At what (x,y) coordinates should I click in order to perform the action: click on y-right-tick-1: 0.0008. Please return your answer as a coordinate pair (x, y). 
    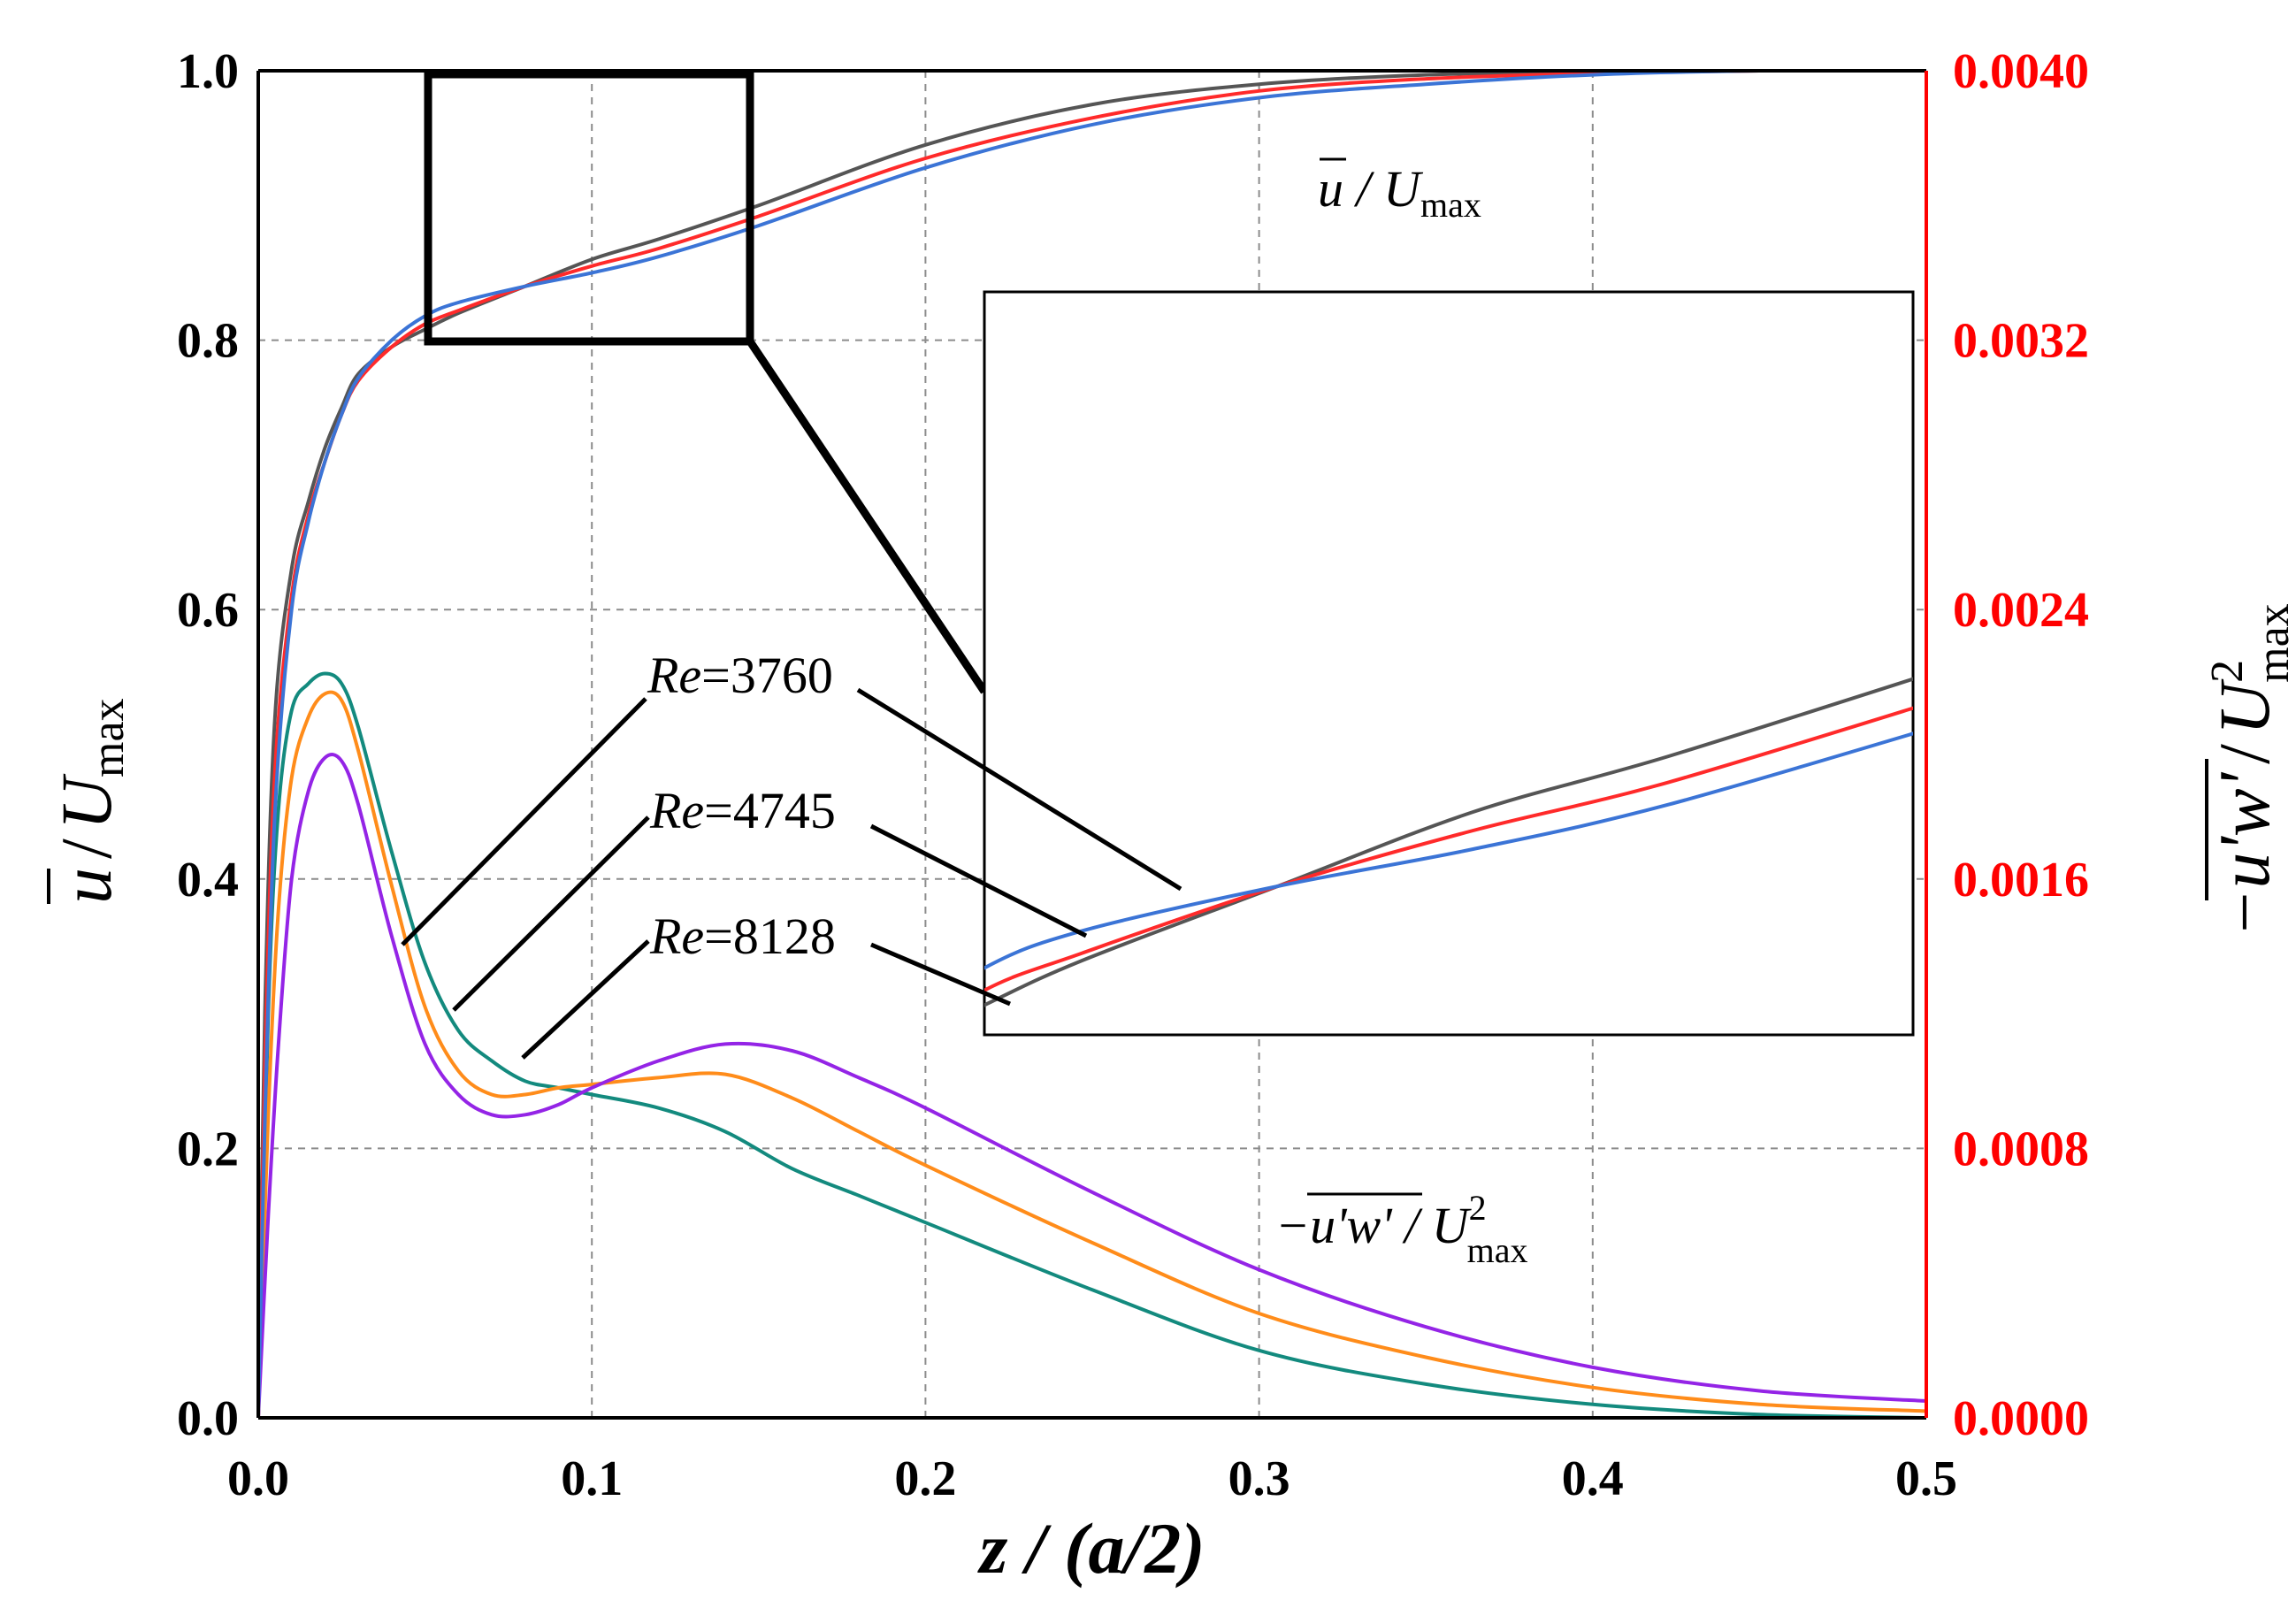
    Looking at the image, I should click on (2021, 1149).